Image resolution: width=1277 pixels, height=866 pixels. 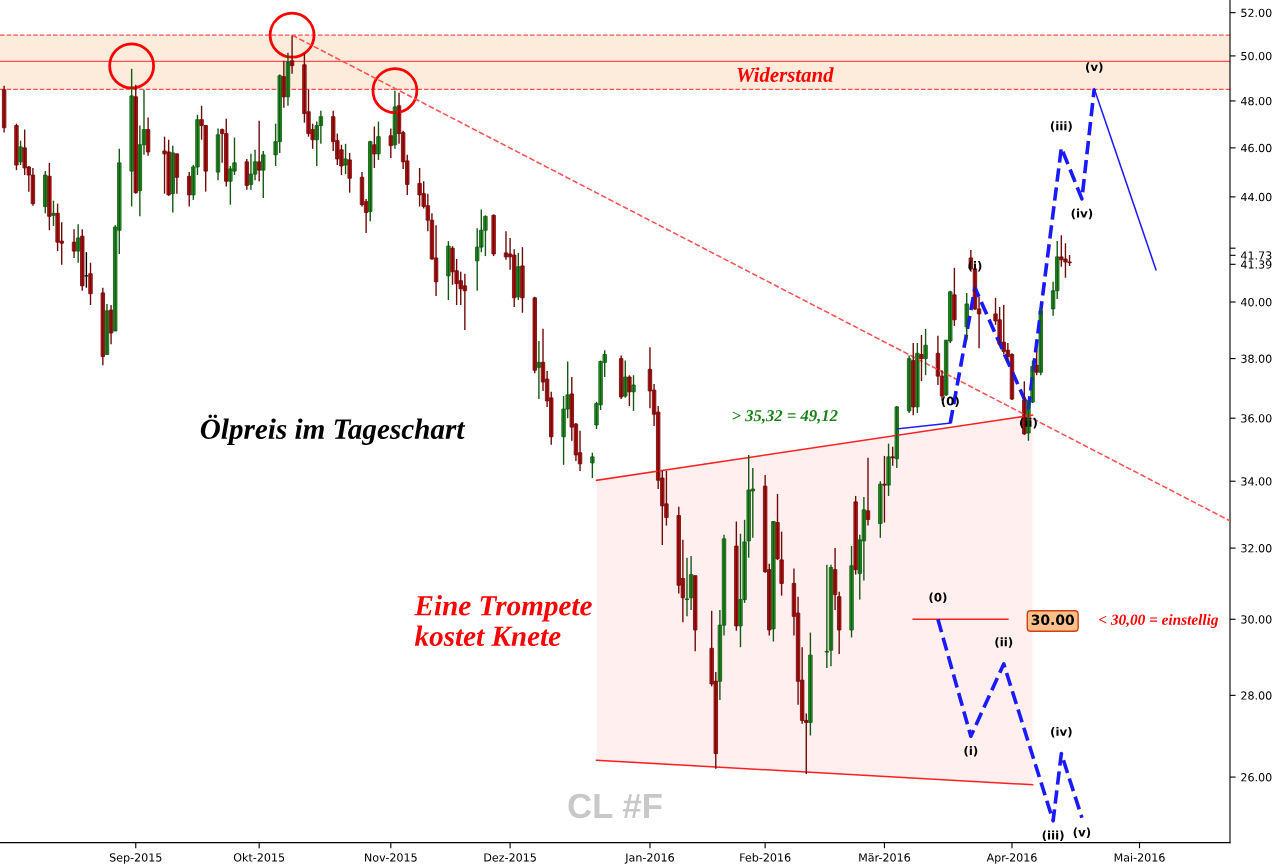 What do you see at coordinates (391, 857) in the screenshot?
I see `x-tick-label: Nov-2015` at bounding box center [391, 857].